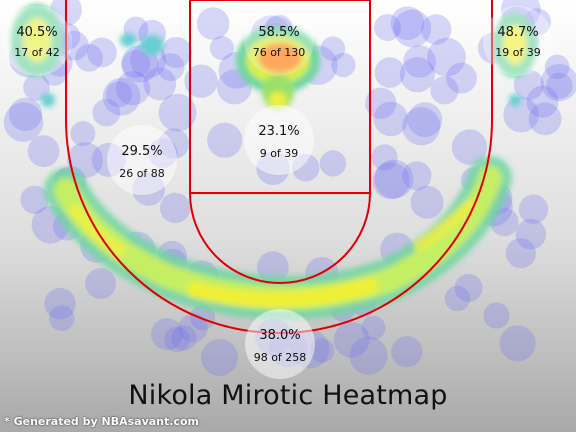 Image resolution: width=576 pixels, height=432 pixels. What do you see at coordinates (517, 32) in the screenshot?
I see `zone-pct-label: 48.7%` at bounding box center [517, 32].